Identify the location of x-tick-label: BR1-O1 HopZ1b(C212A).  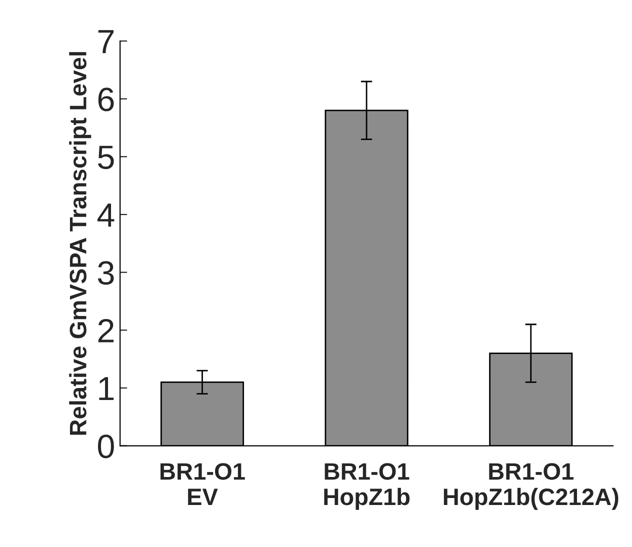
(531, 486).